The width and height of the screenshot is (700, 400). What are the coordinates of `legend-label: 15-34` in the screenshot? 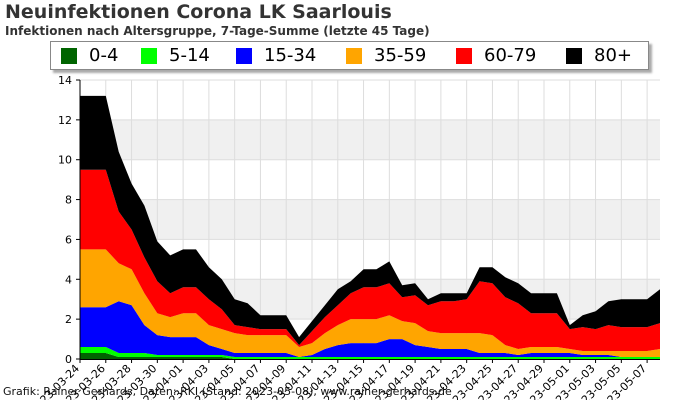 It's located at (290, 55).